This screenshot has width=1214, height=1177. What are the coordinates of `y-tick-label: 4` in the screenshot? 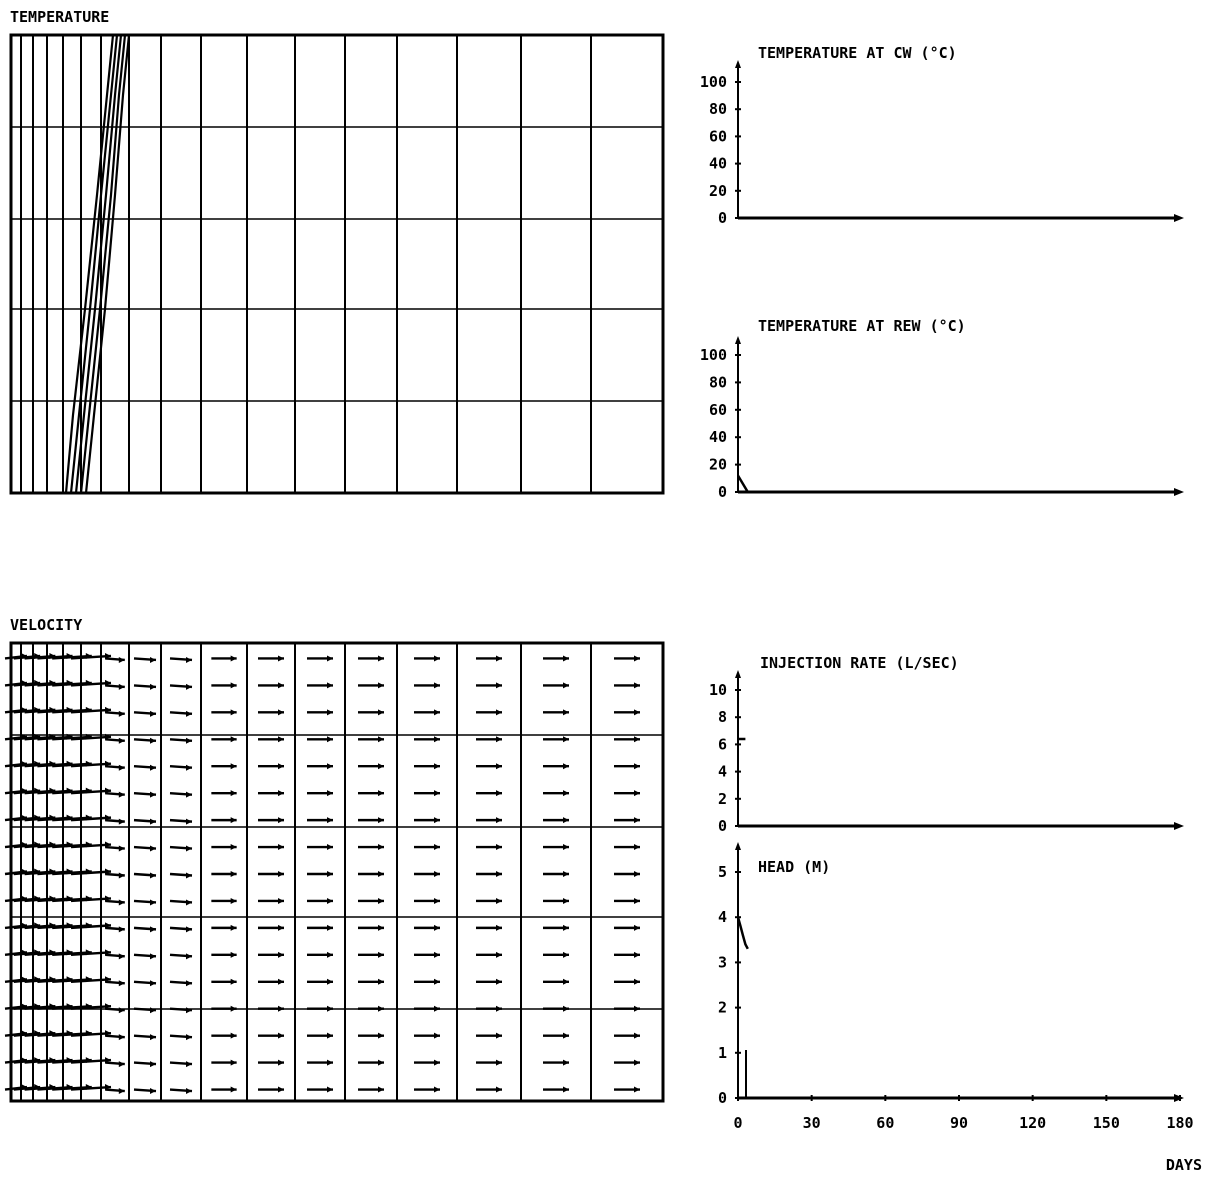 It's located at (722, 917).